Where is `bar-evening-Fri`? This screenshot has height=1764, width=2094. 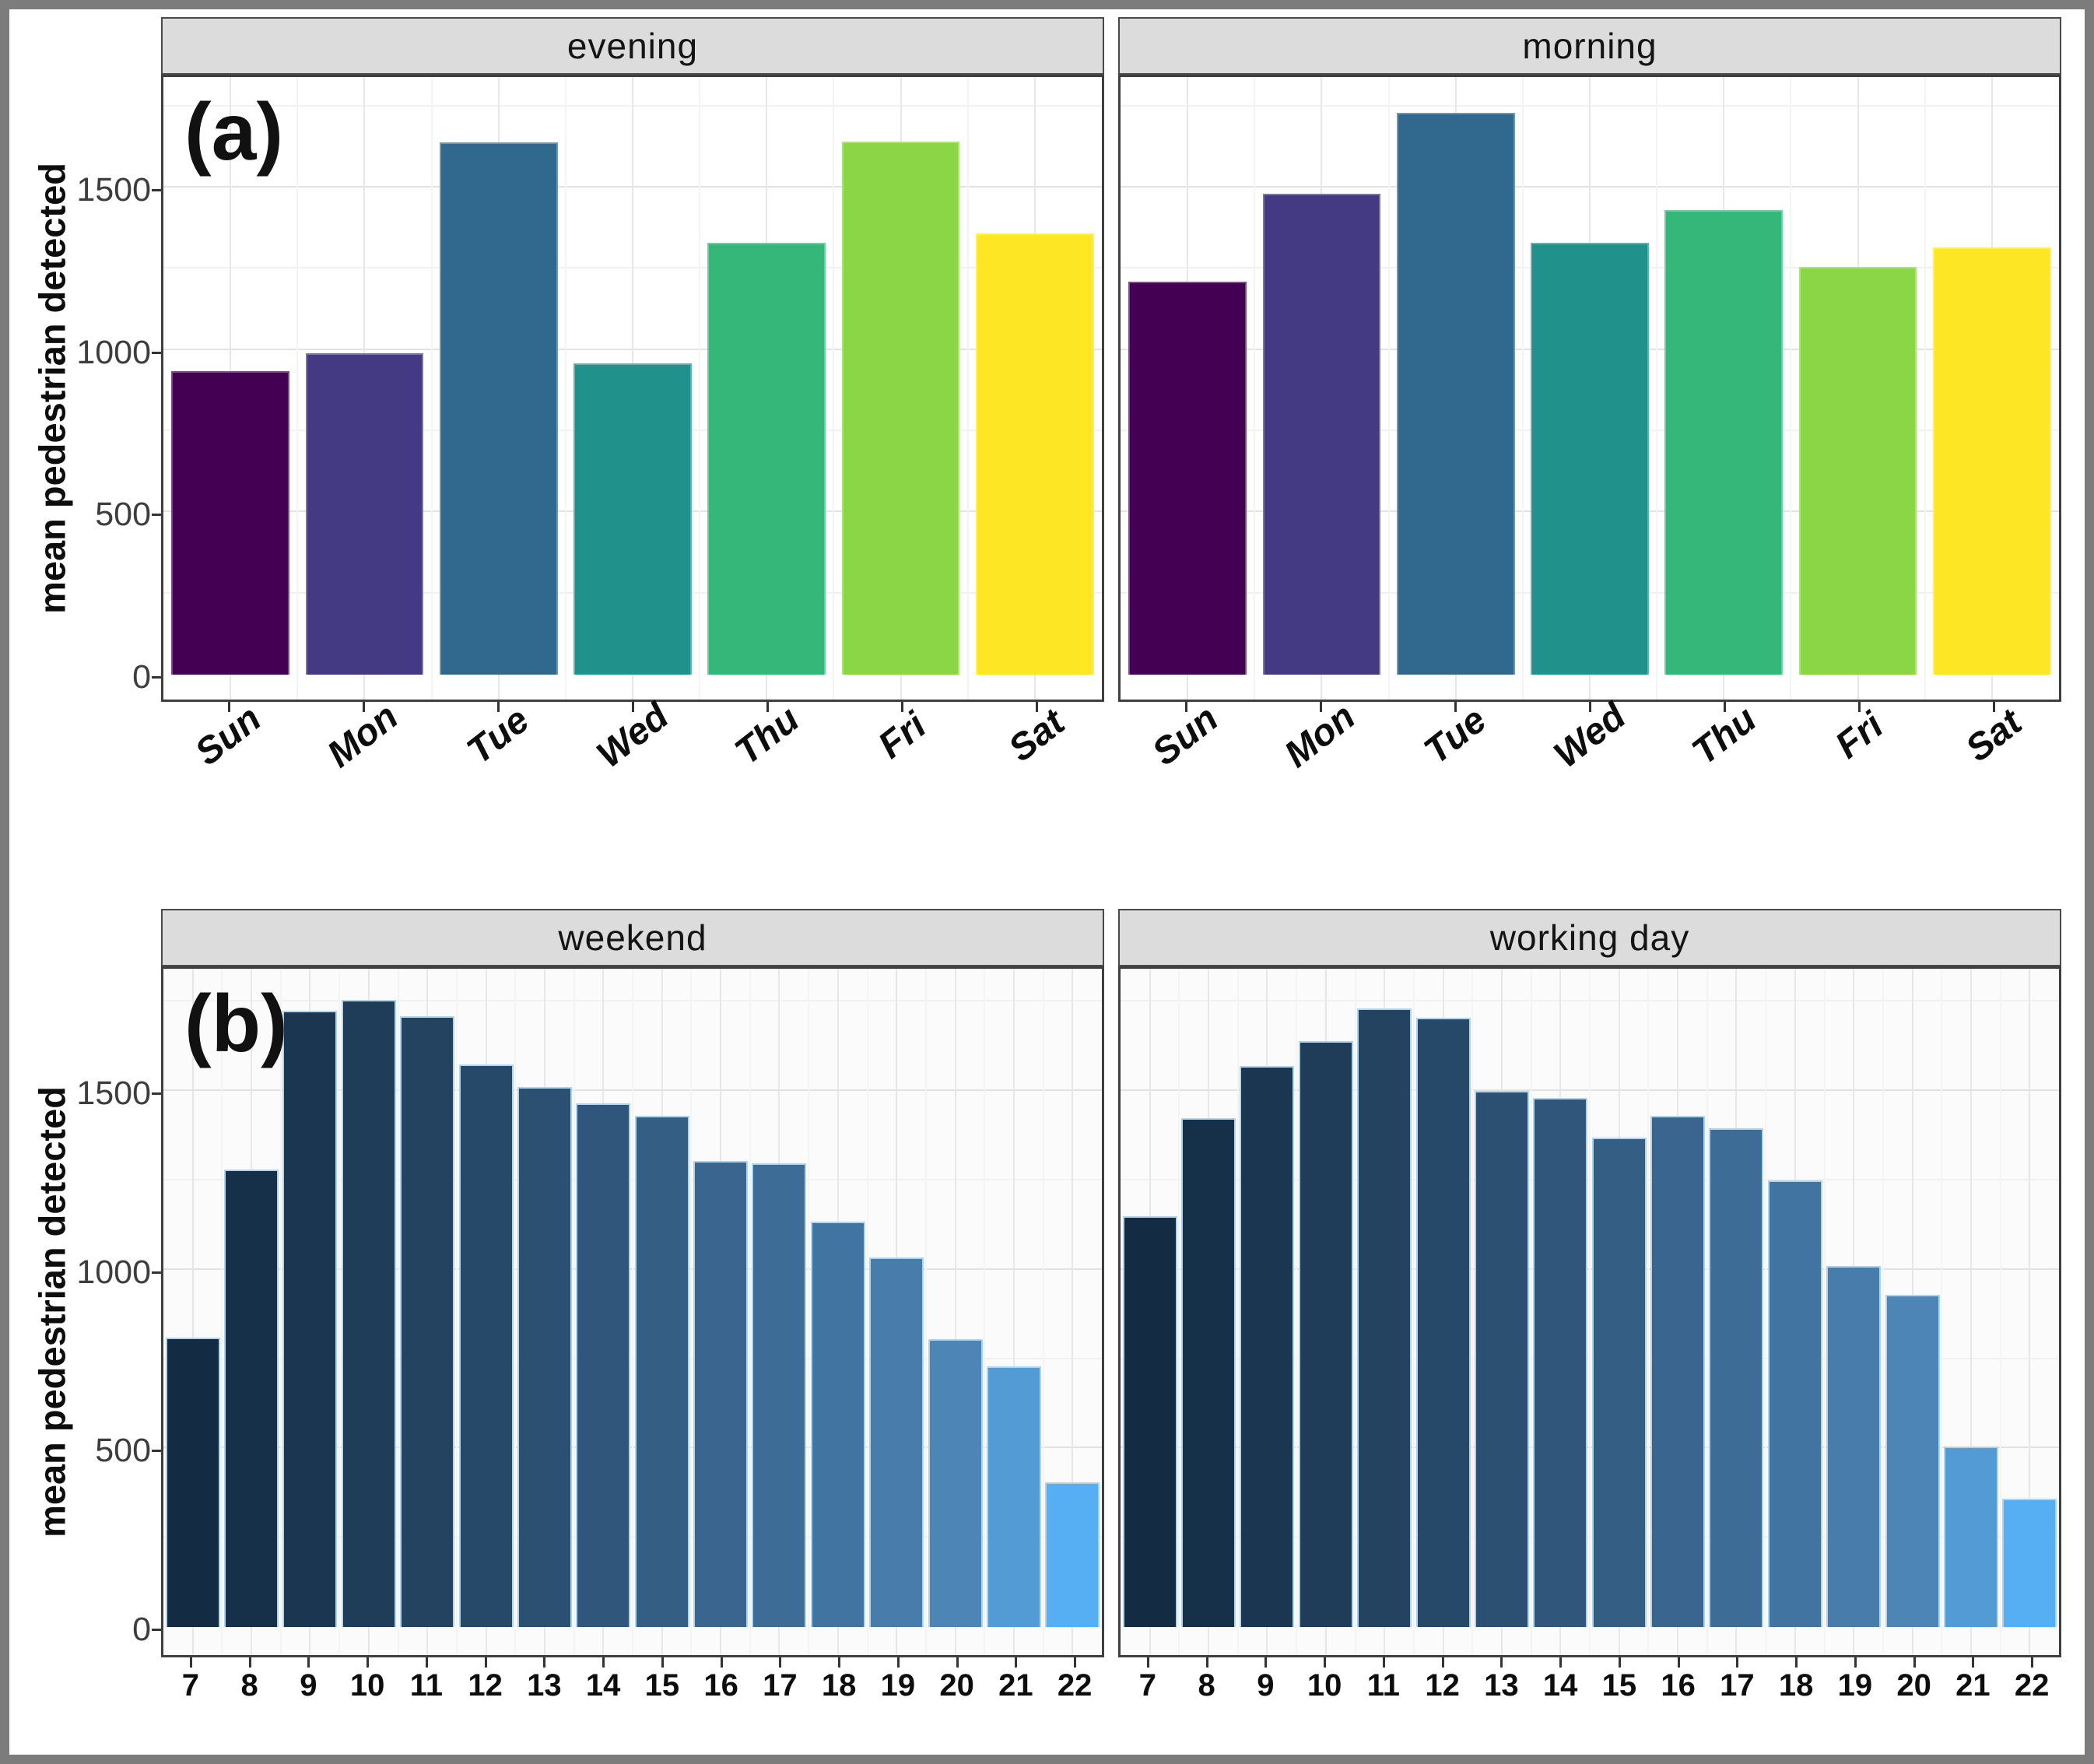
bar-evening-Fri is located at coordinates (900, 408).